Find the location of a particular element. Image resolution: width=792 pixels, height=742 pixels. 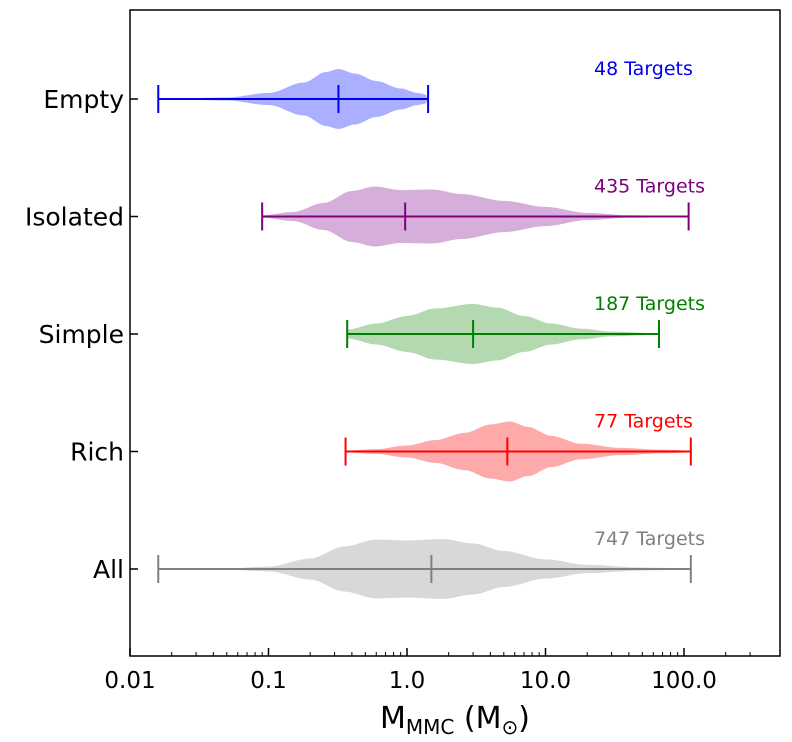

y-tick-label-all: All is located at coordinates (108, 569).